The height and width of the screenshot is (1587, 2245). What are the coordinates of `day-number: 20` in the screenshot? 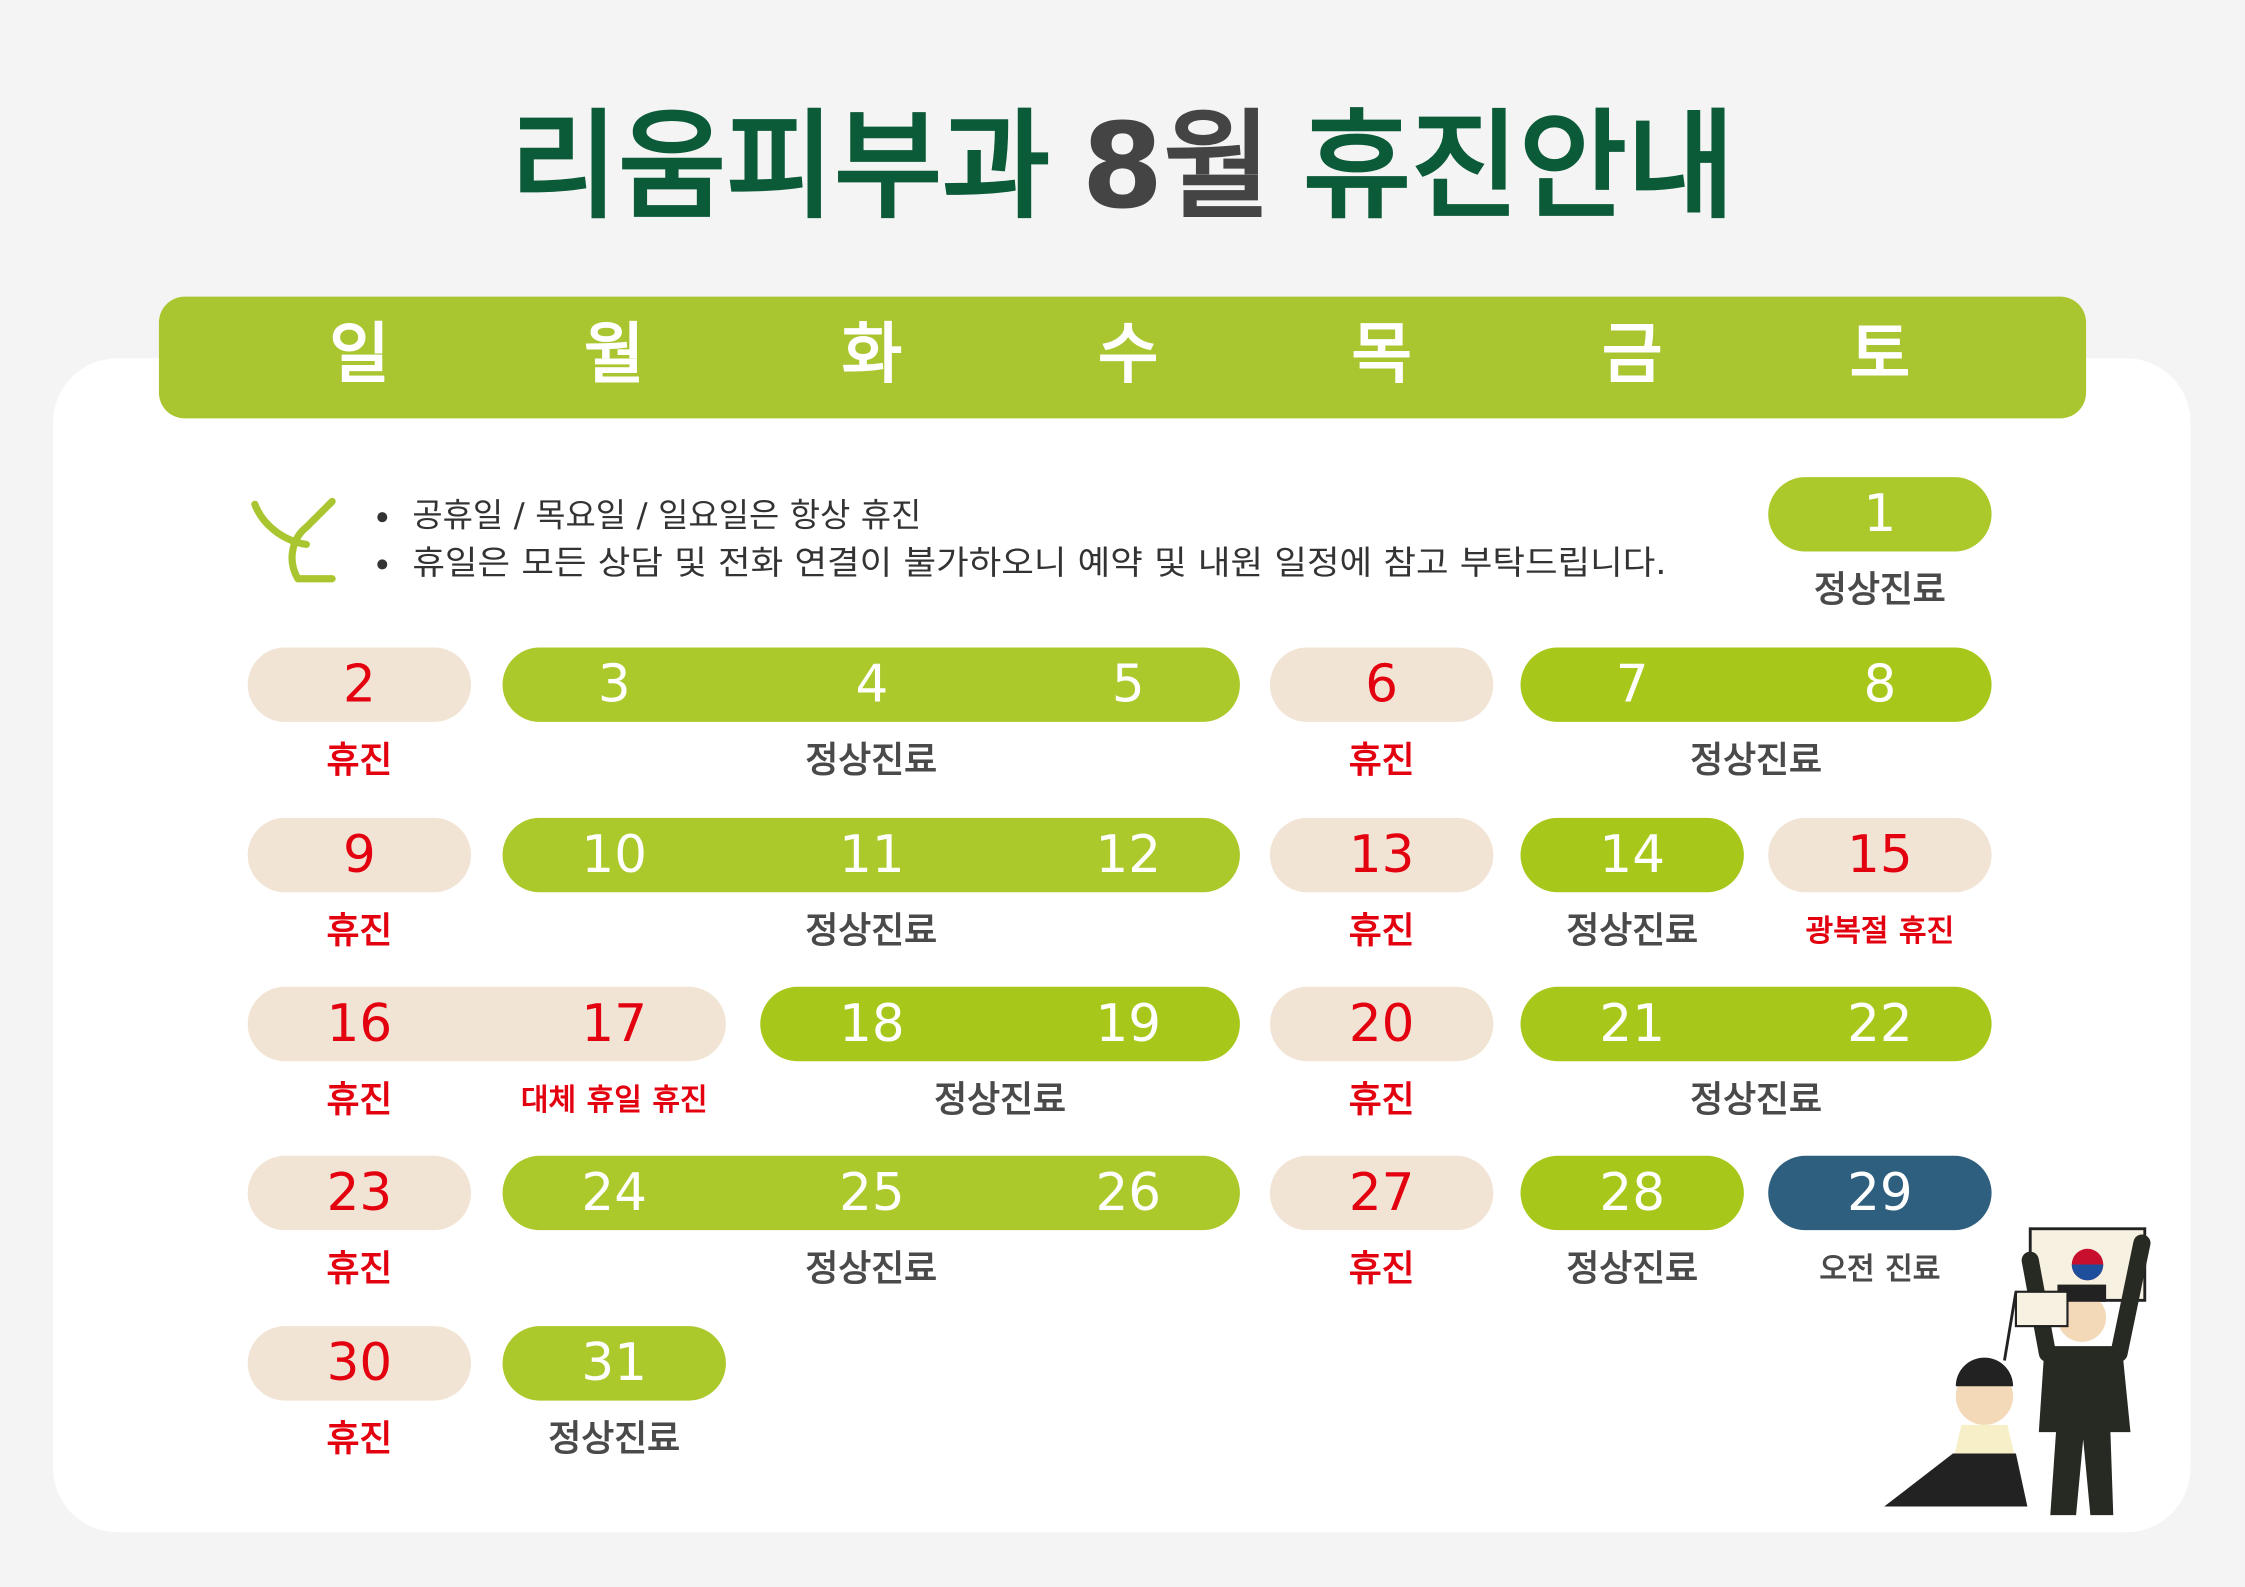 It's located at (1382, 1024).